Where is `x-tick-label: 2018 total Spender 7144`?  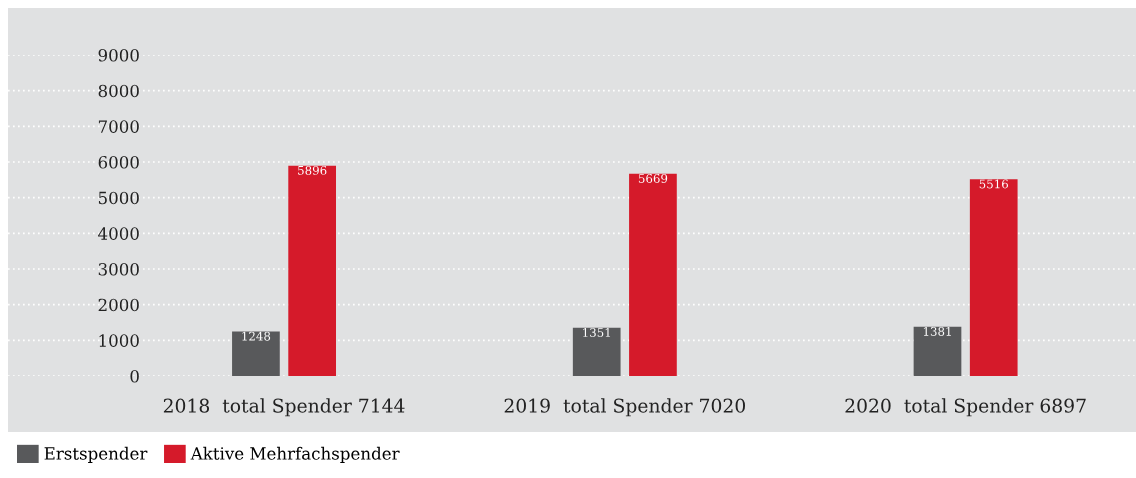 x-tick-label: 2018 total Spender 7144 is located at coordinates (284, 407).